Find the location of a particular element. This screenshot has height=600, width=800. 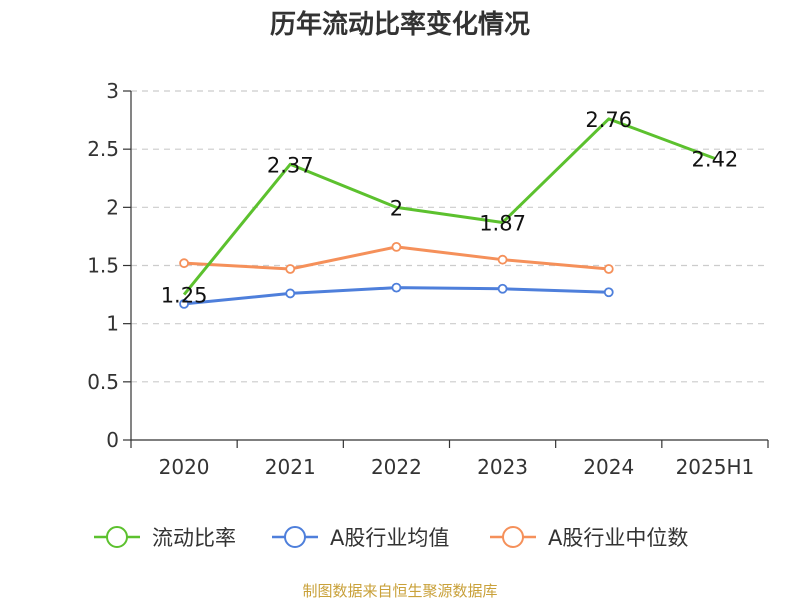

legend: 流动比率 A股行业均值 A股行业中位数 is located at coordinates (391, 538).